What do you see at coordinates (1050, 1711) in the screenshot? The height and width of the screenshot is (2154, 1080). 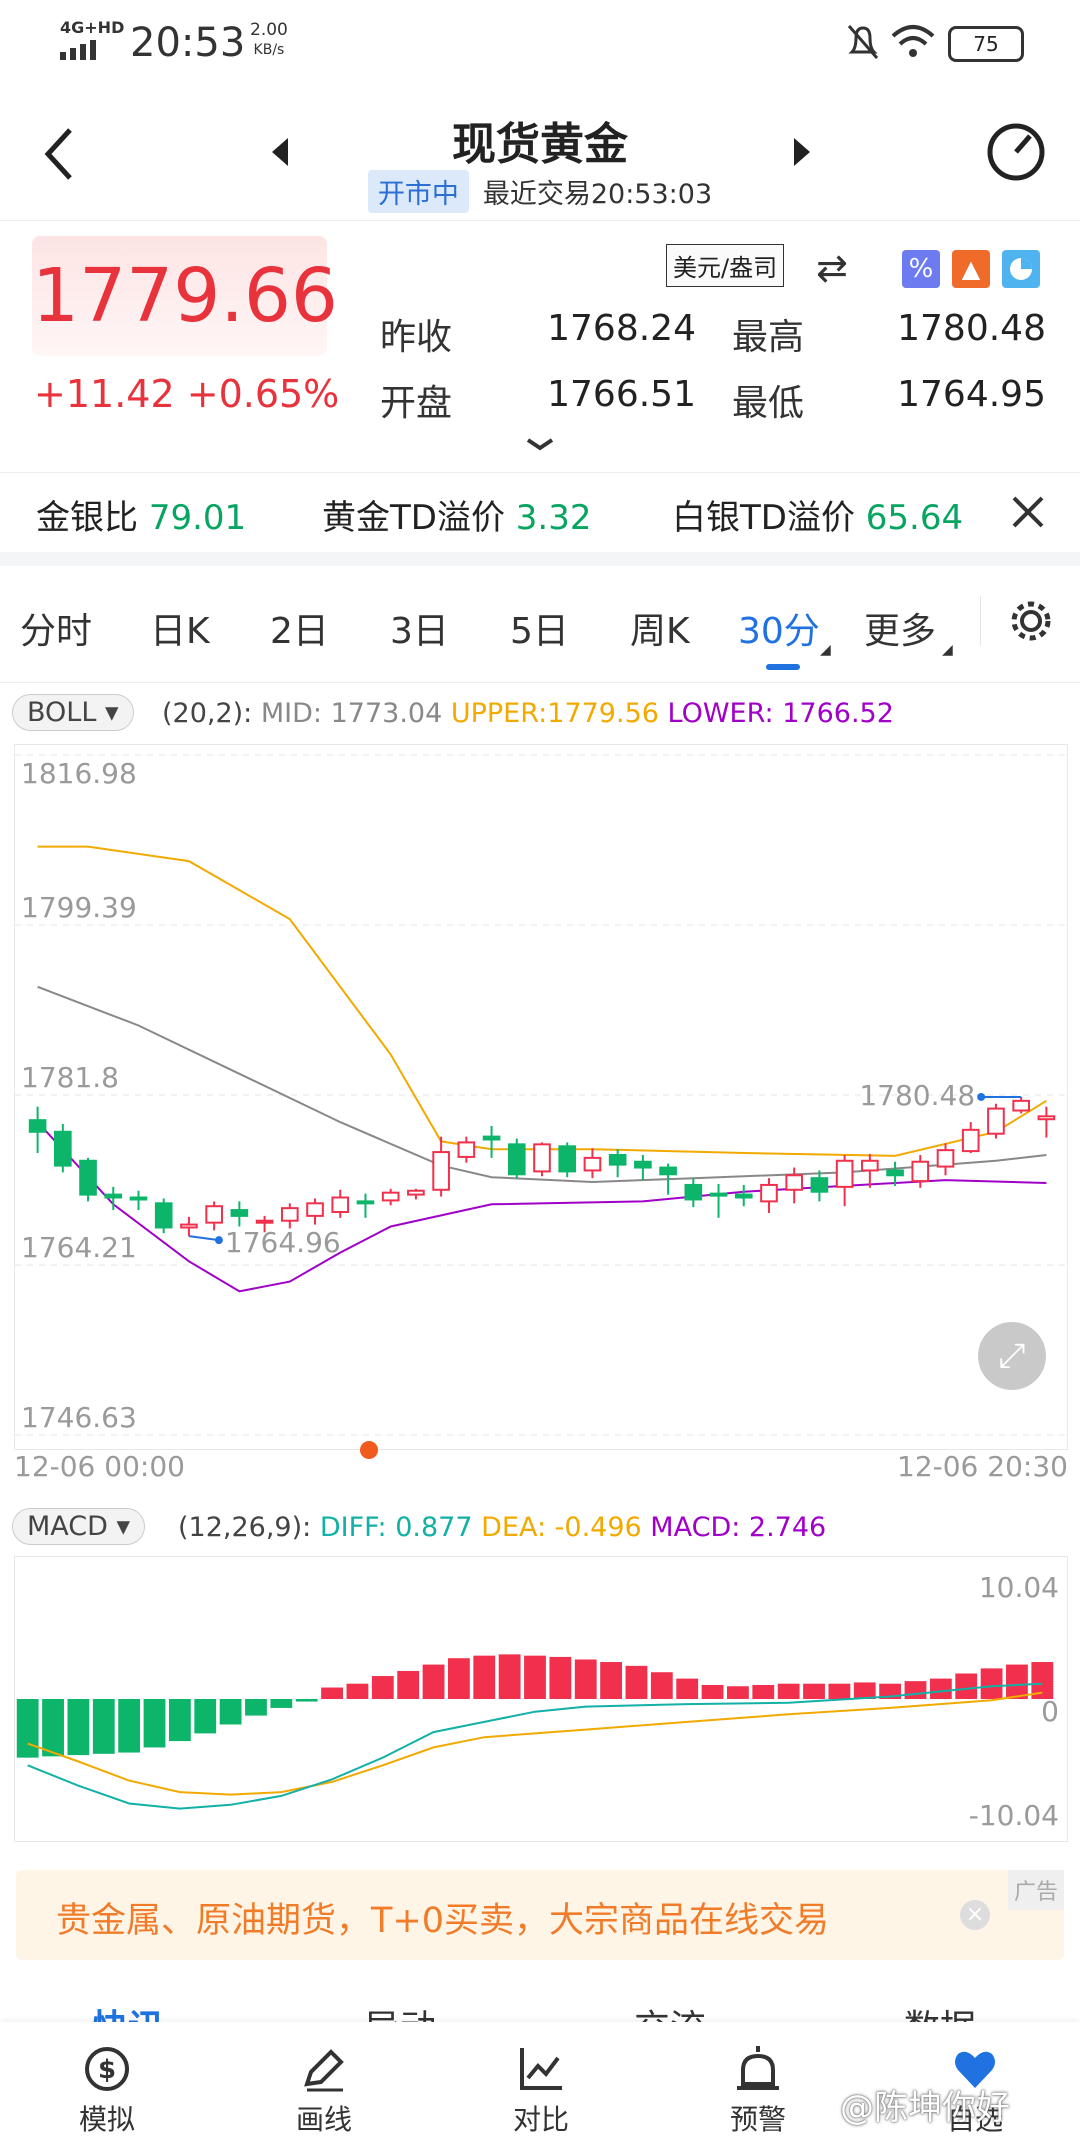 I see `macd-y-tick-label: 0` at bounding box center [1050, 1711].